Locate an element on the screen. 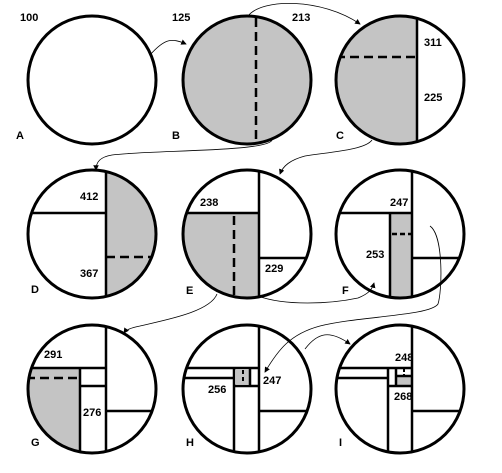 The image size is (502, 473). panel-f: 247 253 F is located at coordinates (400, 234).